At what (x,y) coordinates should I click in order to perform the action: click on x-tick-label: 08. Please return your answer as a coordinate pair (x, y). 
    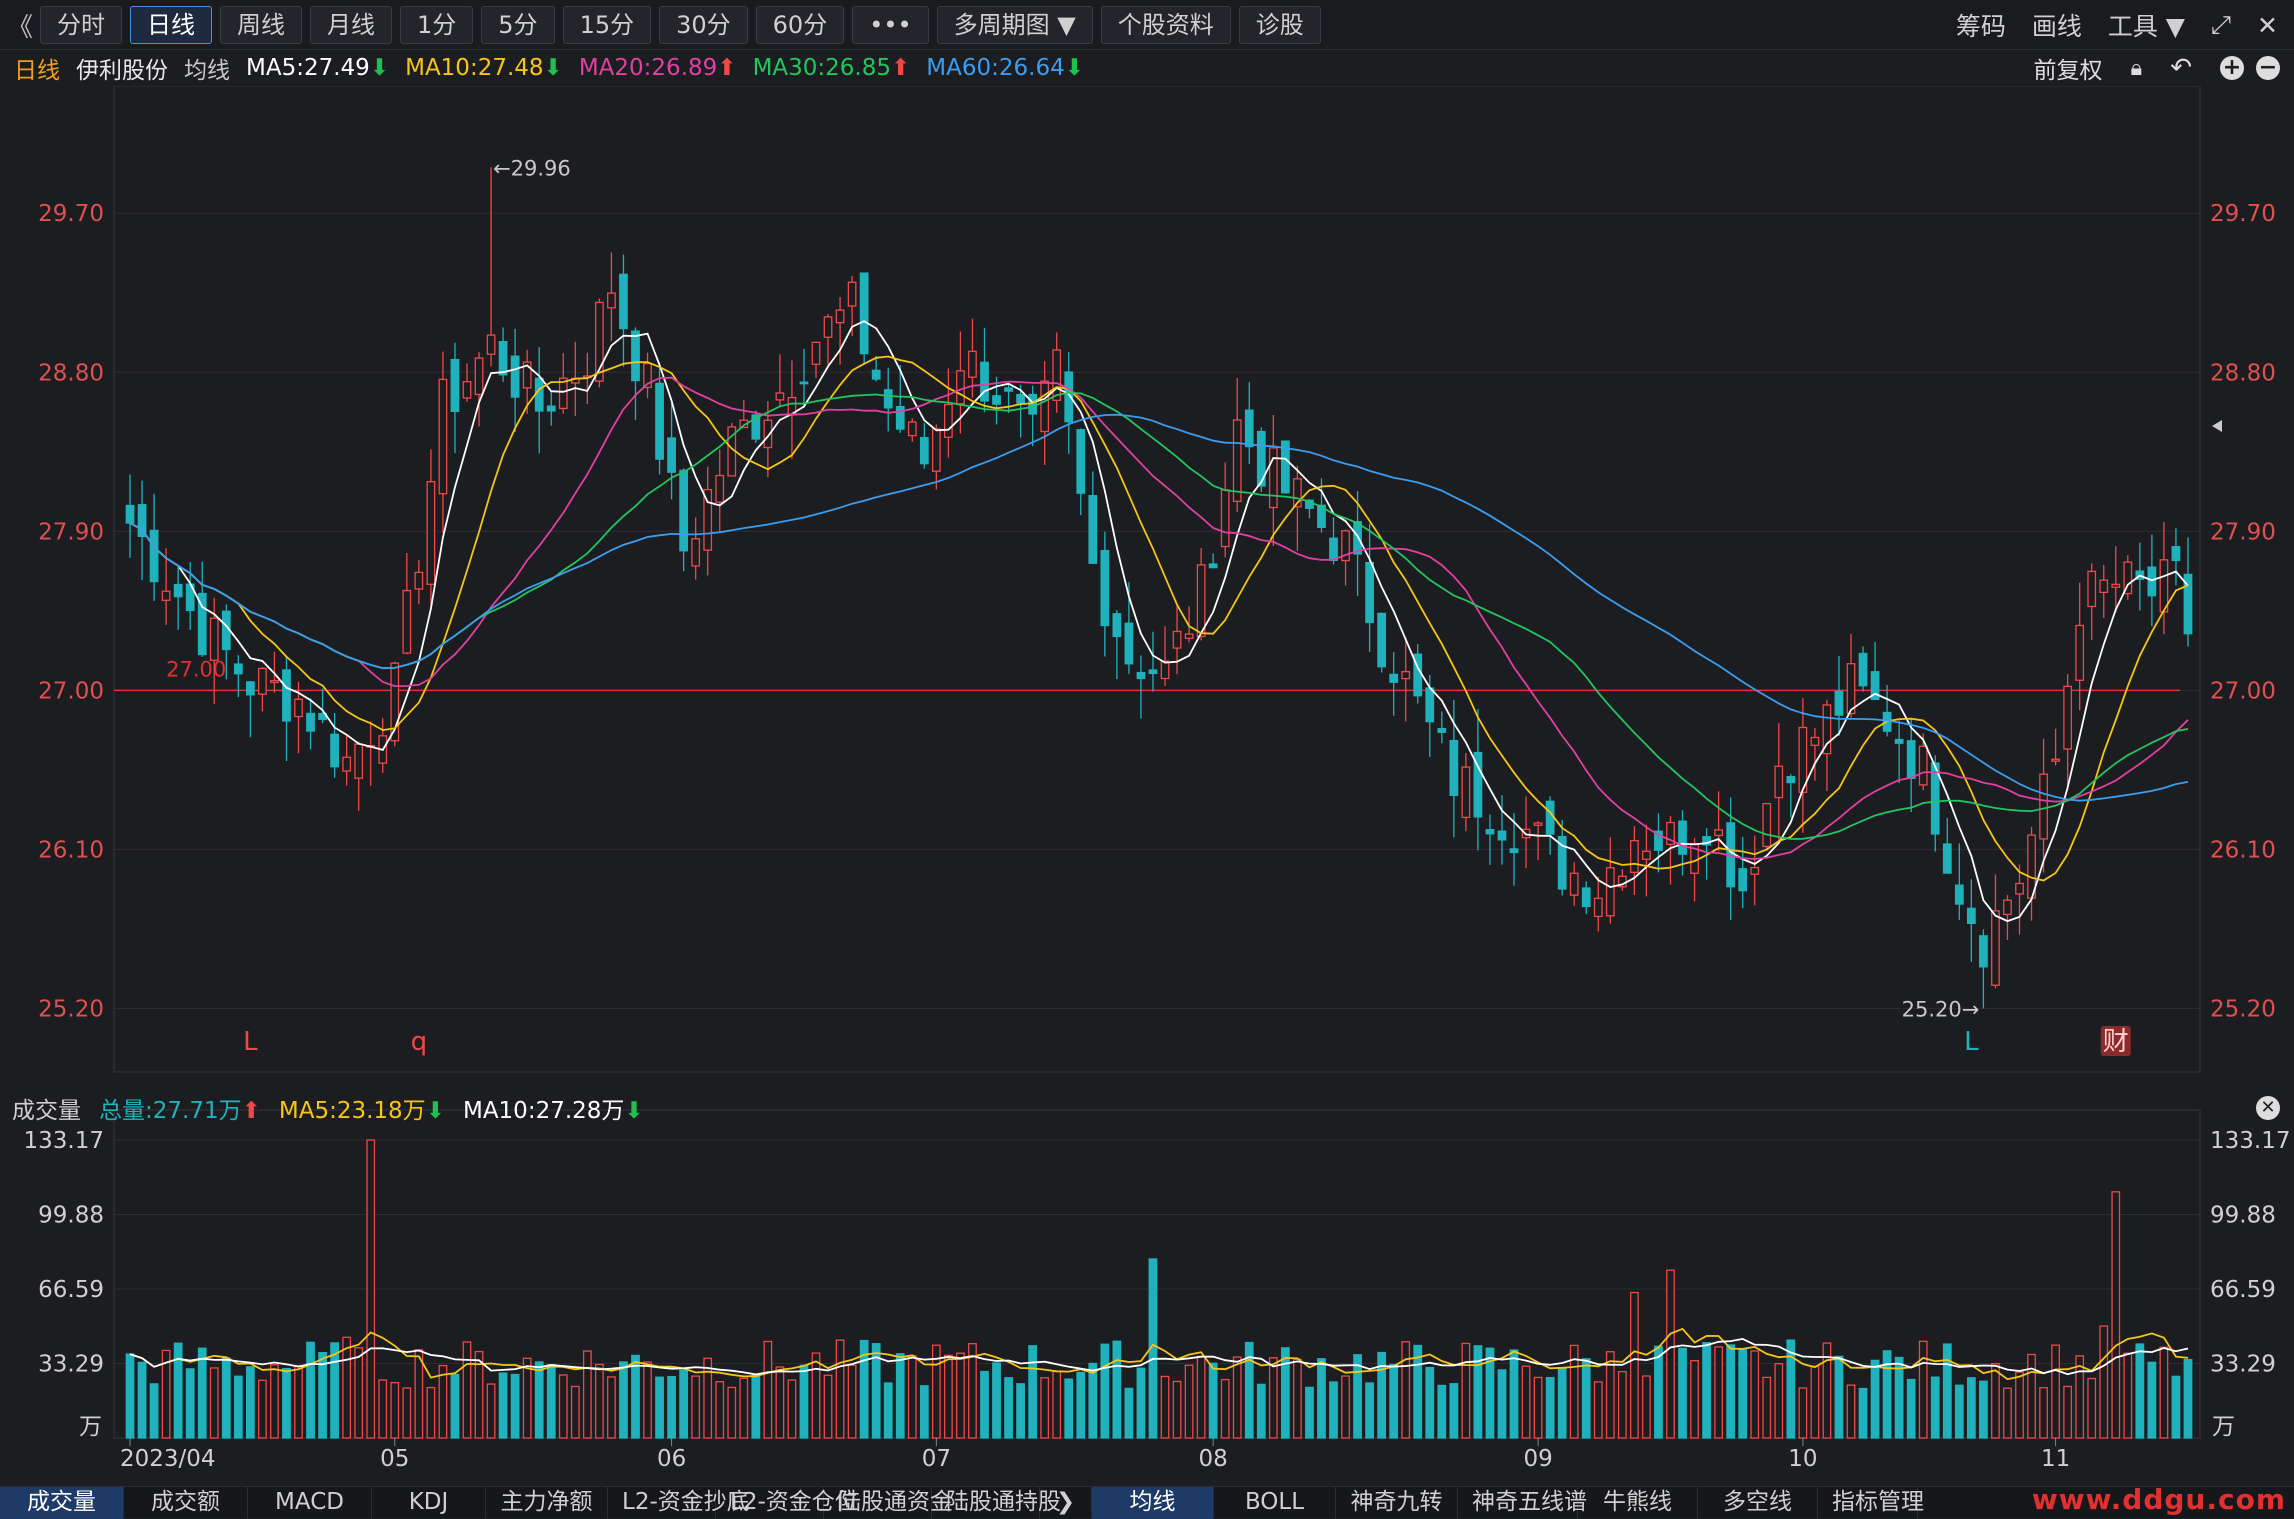
    Looking at the image, I should click on (1213, 1459).